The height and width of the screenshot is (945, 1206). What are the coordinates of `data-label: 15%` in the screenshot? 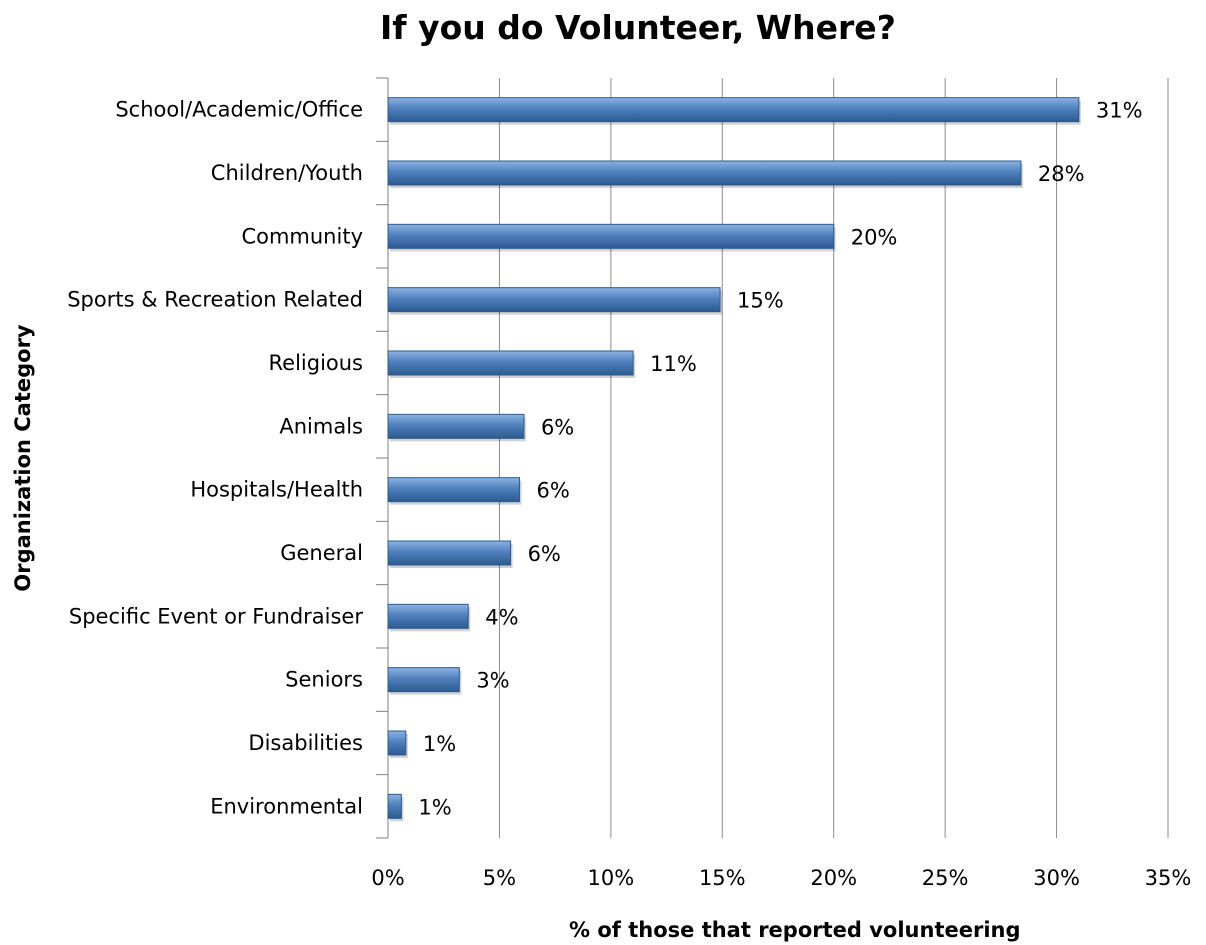 It's located at (760, 301).